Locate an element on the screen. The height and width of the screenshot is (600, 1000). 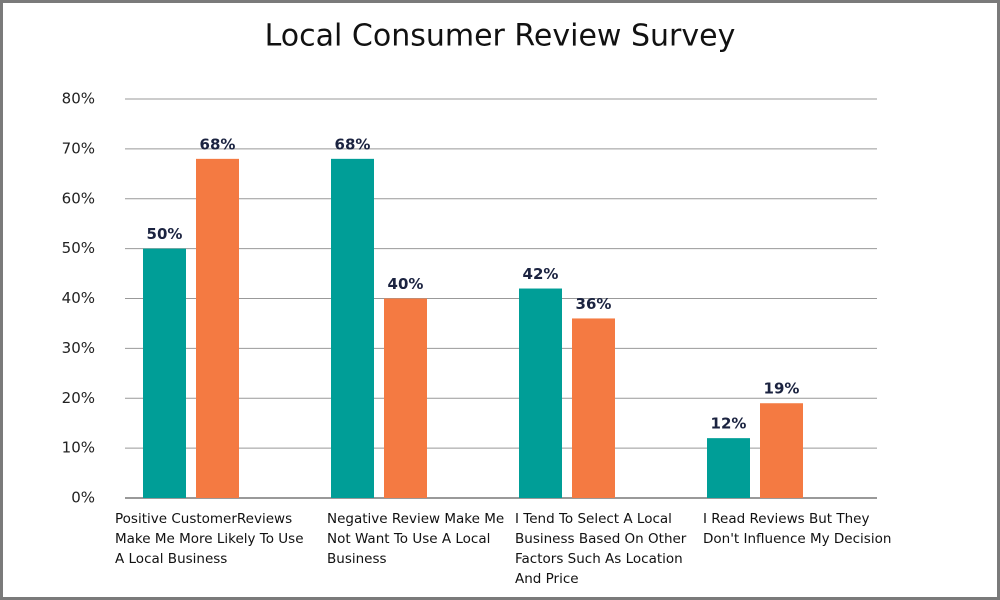
value-label: 36% is located at coordinates (594, 304).